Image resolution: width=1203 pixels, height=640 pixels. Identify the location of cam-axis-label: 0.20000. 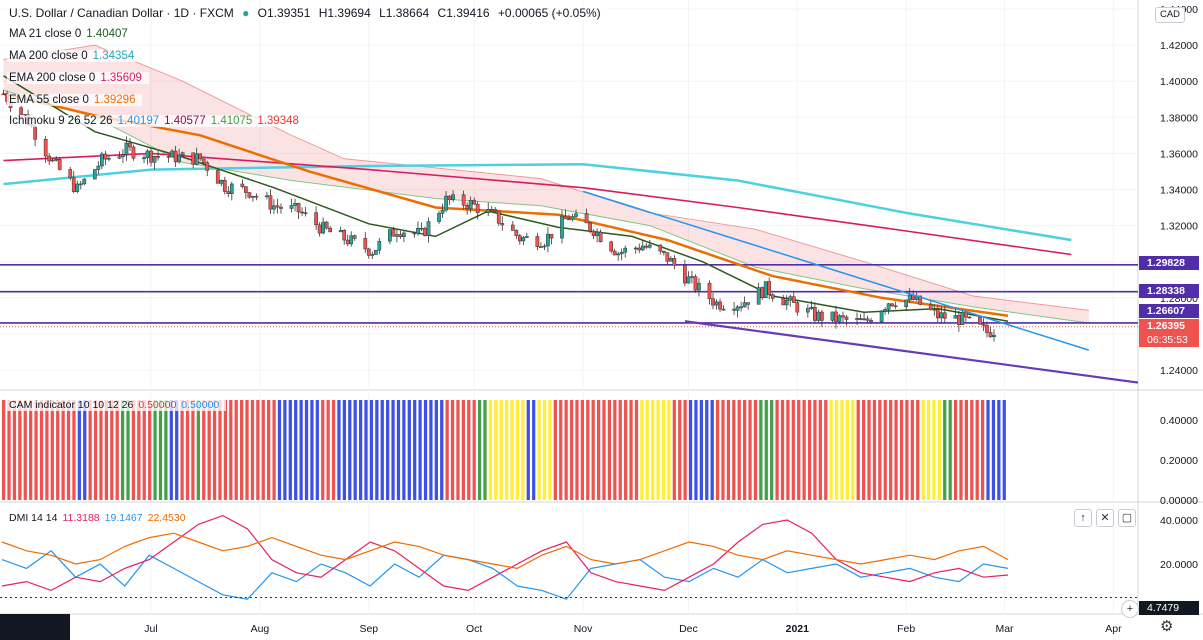
(1179, 461).